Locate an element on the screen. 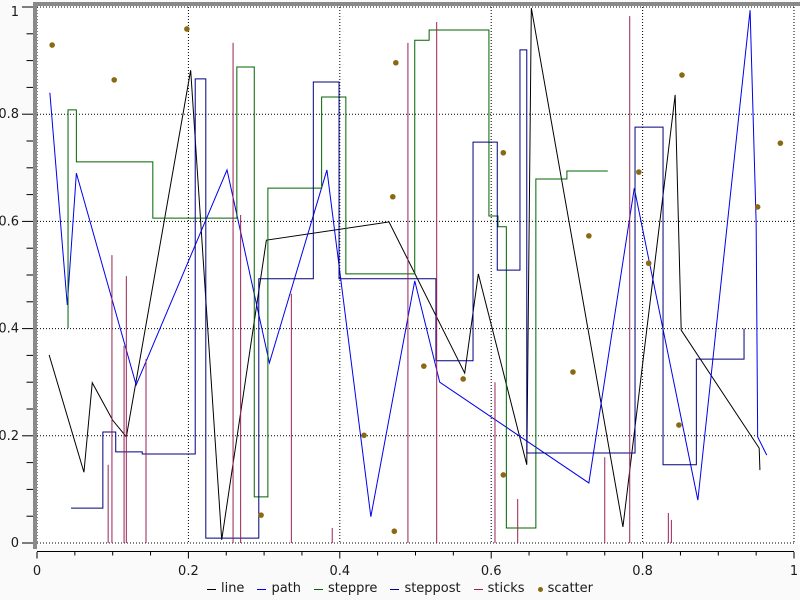  x-tick-label: 0.2 is located at coordinates (188, 571).